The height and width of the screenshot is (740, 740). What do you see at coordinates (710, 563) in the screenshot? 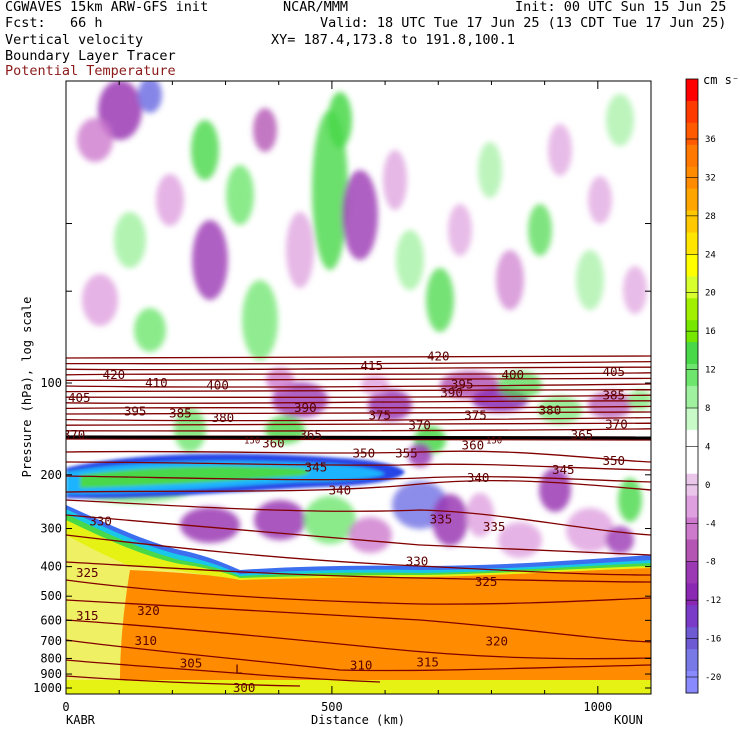
I see `colorbar-tick-label: -8` at bounding box center [710, 563].